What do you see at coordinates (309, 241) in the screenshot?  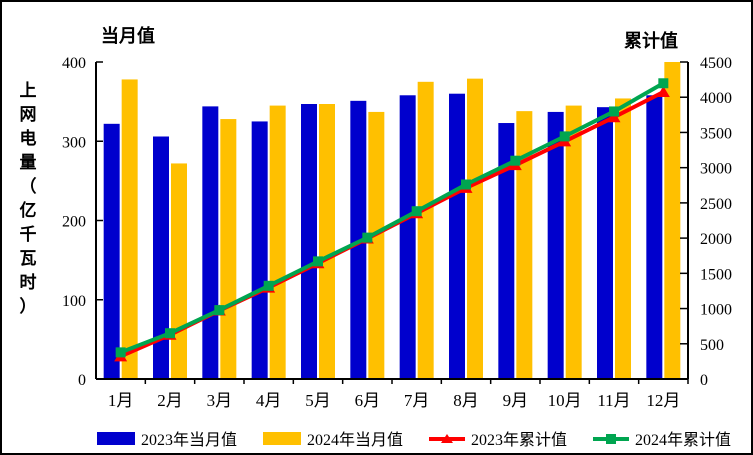 I see `bar-2023年当月值-5月` at bounding box center [309, 241].